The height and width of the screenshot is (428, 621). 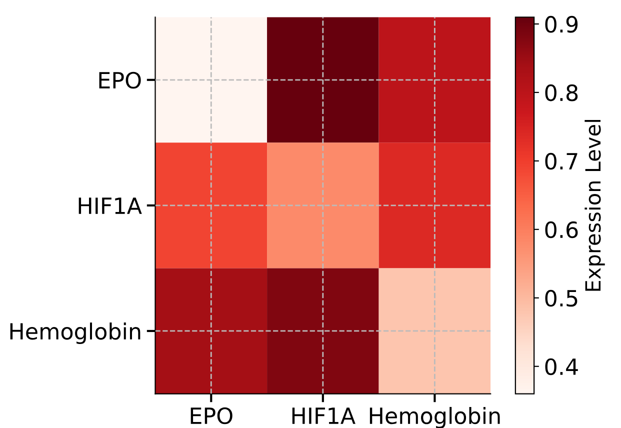 I want to click on y-tick-label: EPO, so click(x=120, y=80).